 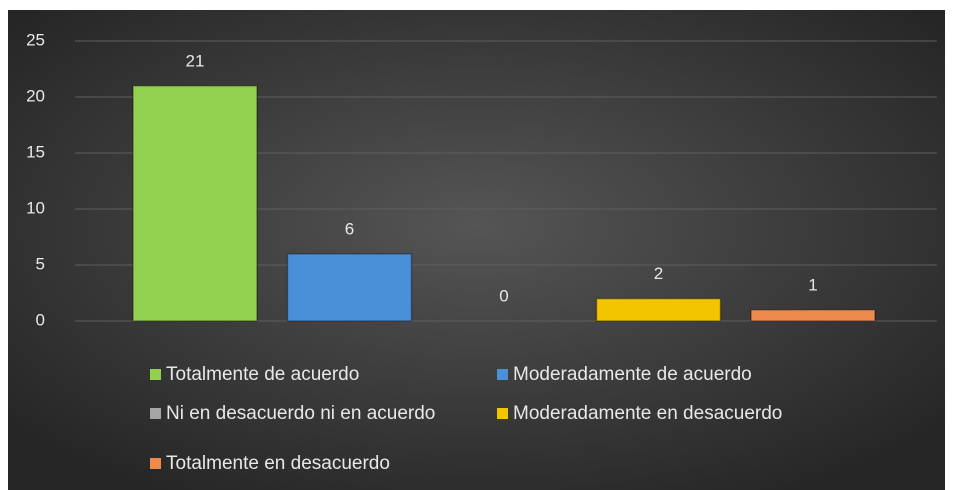 What do you see at coordinates (647, 413) in the screenshot?
I see `legend-label: Moderadamente en desacuerdo` at bounding box center [647, 413].